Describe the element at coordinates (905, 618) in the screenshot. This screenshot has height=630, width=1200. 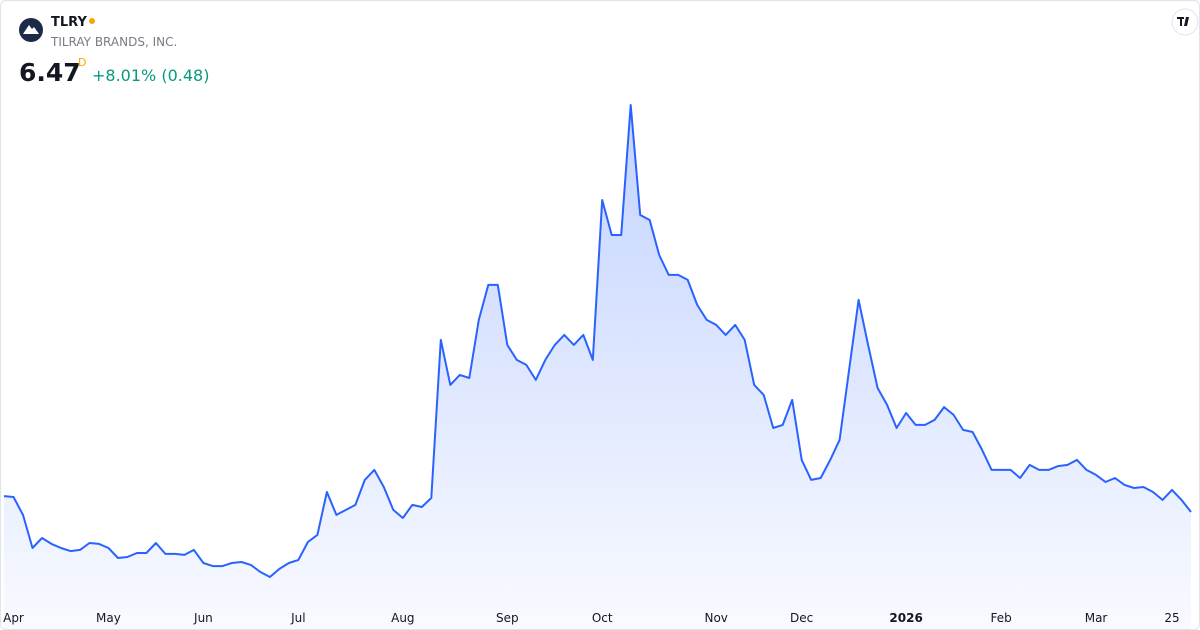
I see `x-tick-label: 2026` at that location.